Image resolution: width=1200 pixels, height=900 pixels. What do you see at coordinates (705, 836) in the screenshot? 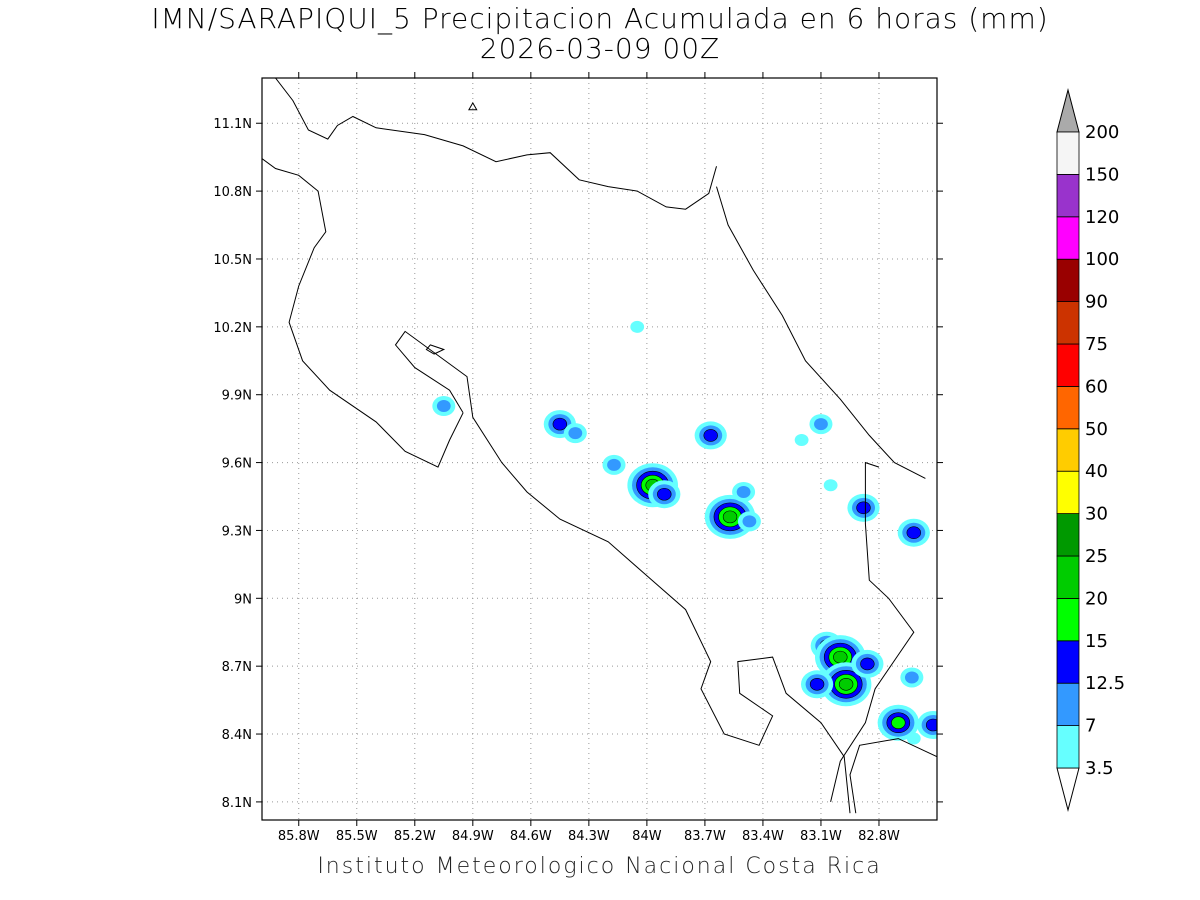
I see `x-tick-label: 83.7W` at bounding box center [705, 836].